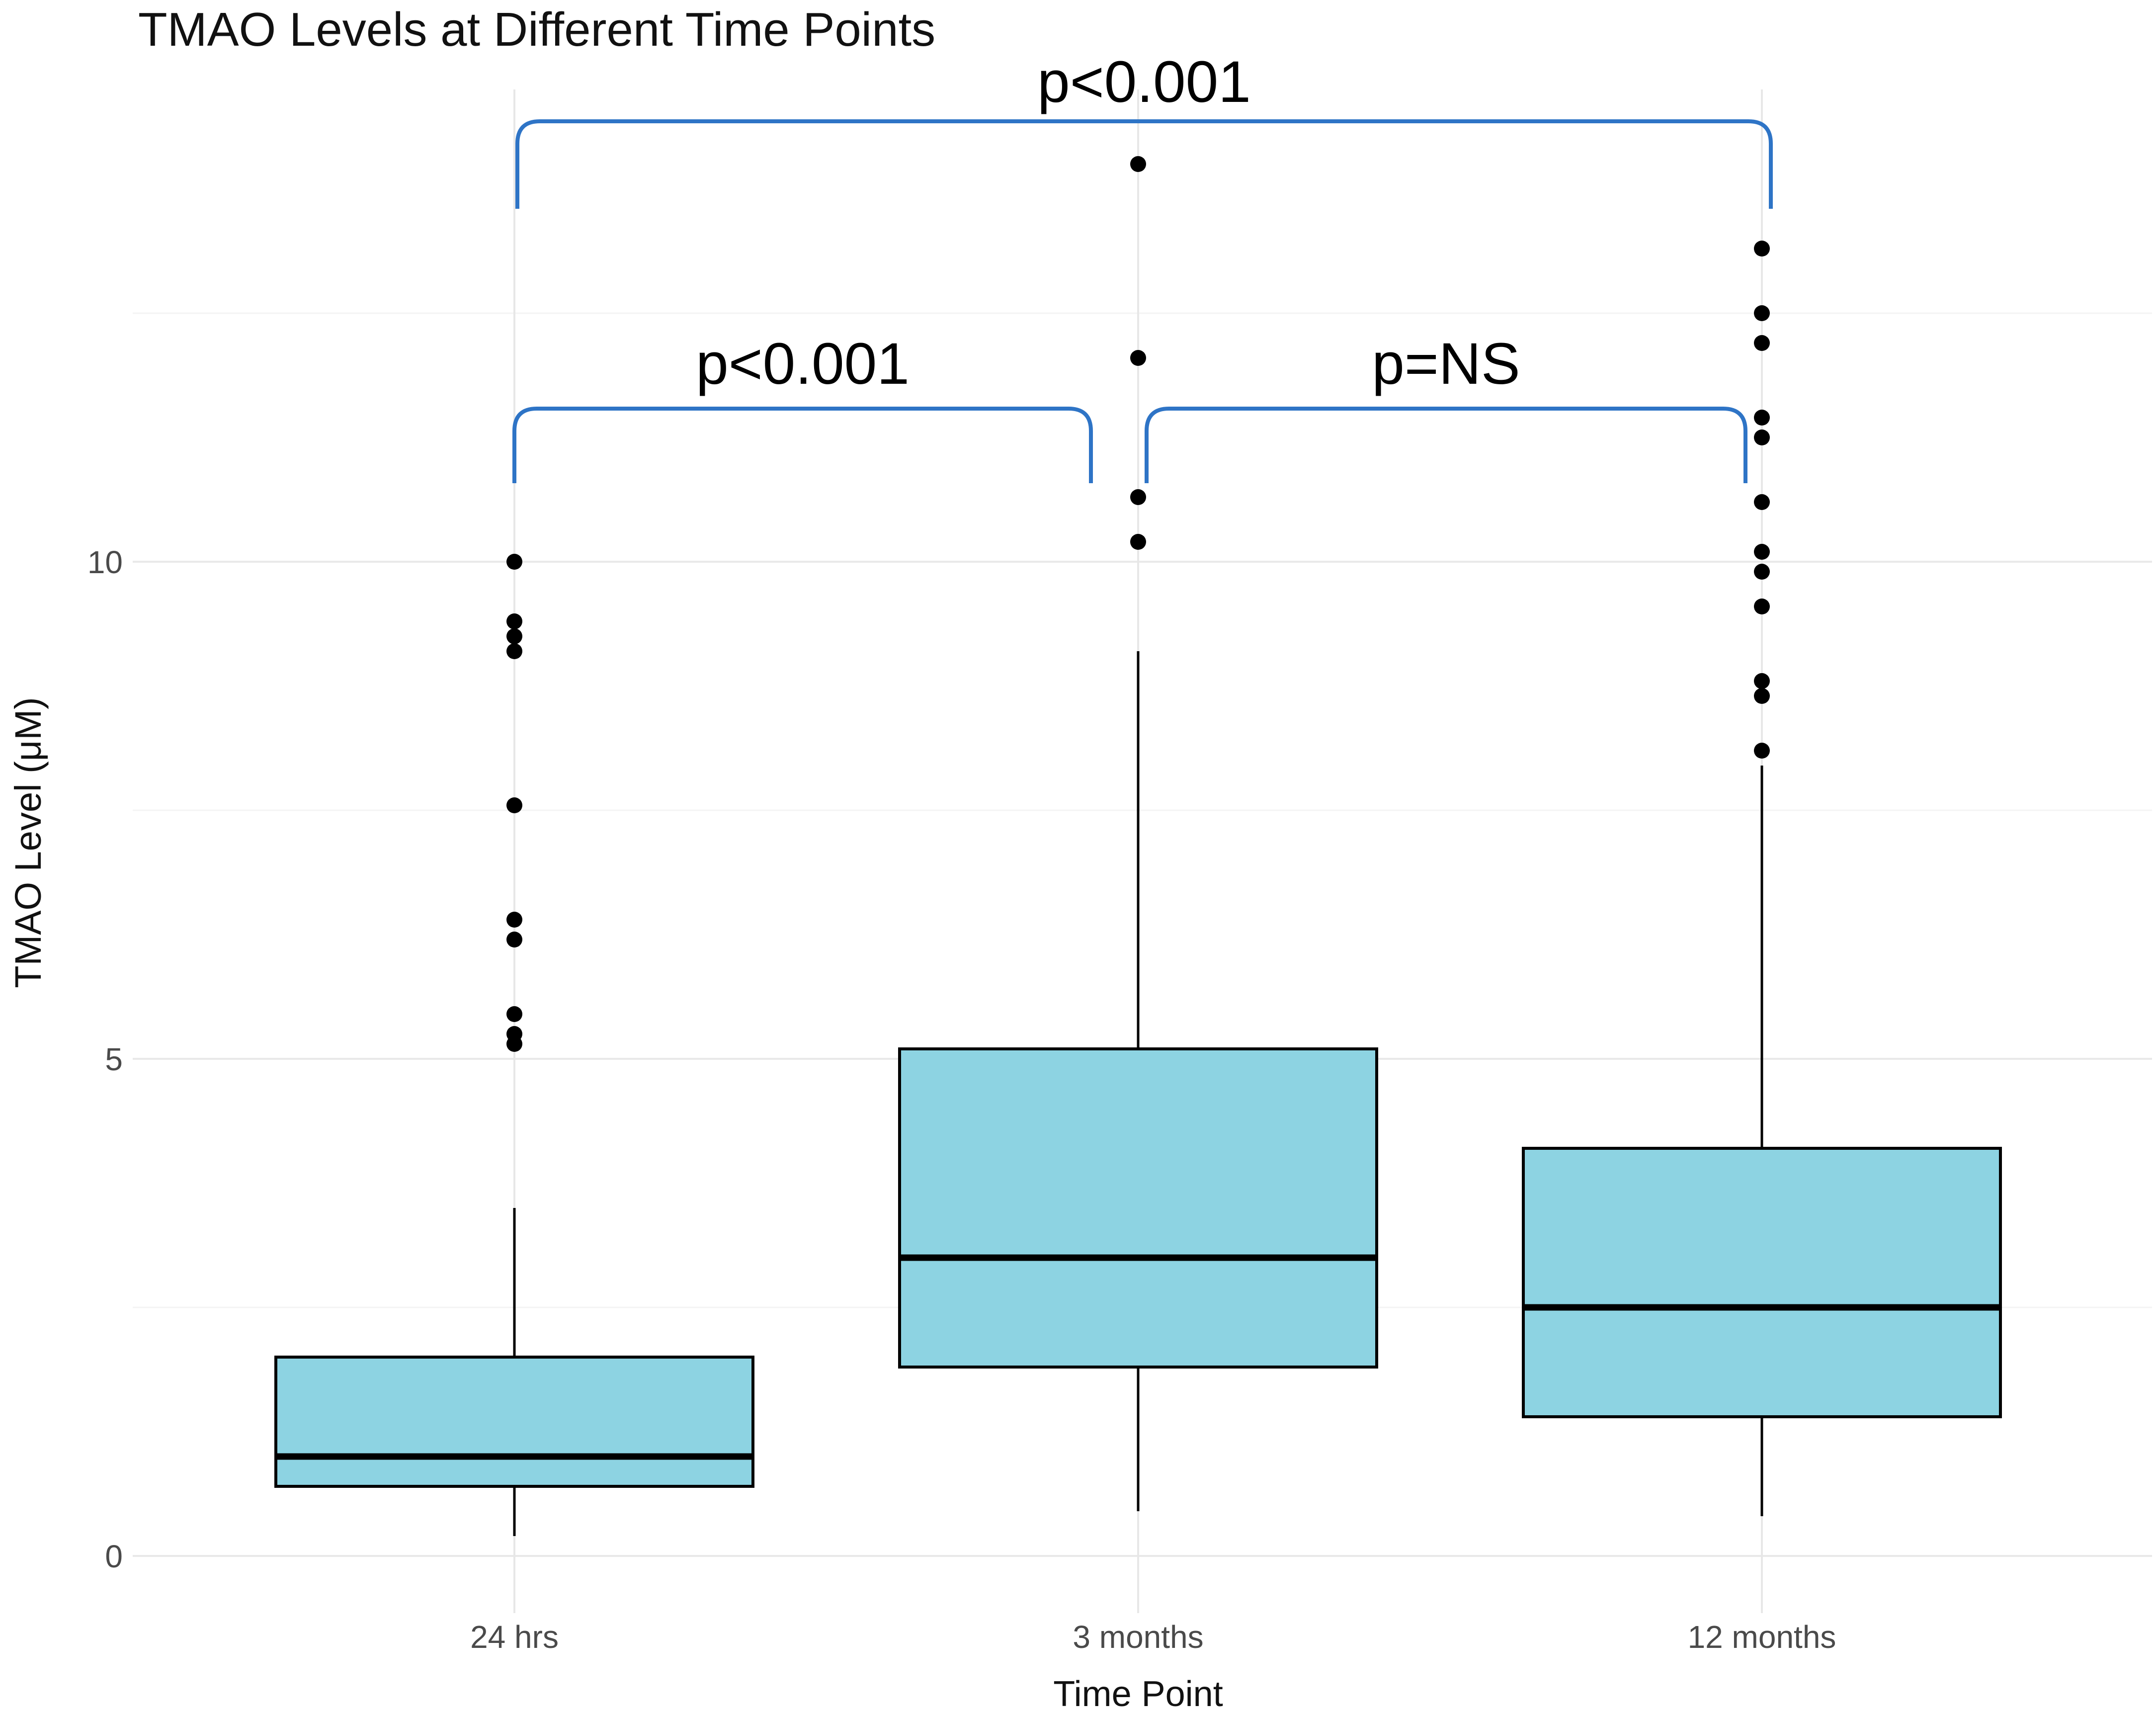 Image resolution: width=2156 pixels, height=1717 pixels. I want to click on y-axis-title: TMAO Level (μM), so click(28, 842).